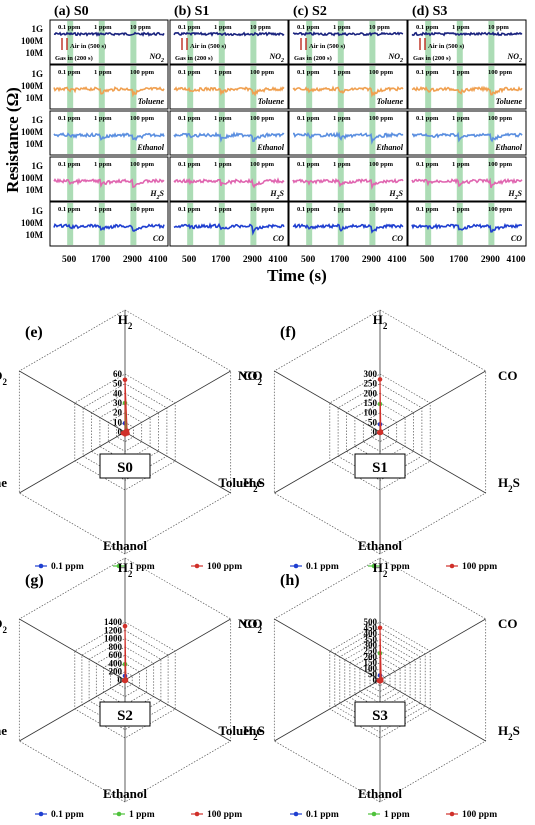  Describe the element at coordinates (116, 663) in the screenshot. I see `radar-tick-label: 400` at that location.